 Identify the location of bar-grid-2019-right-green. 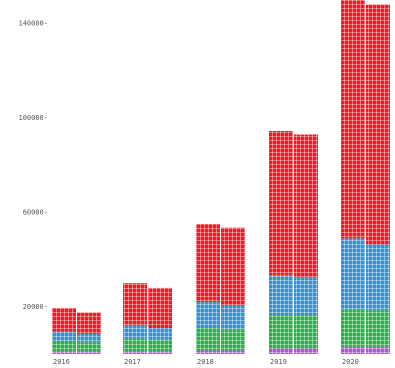
(306, 332).